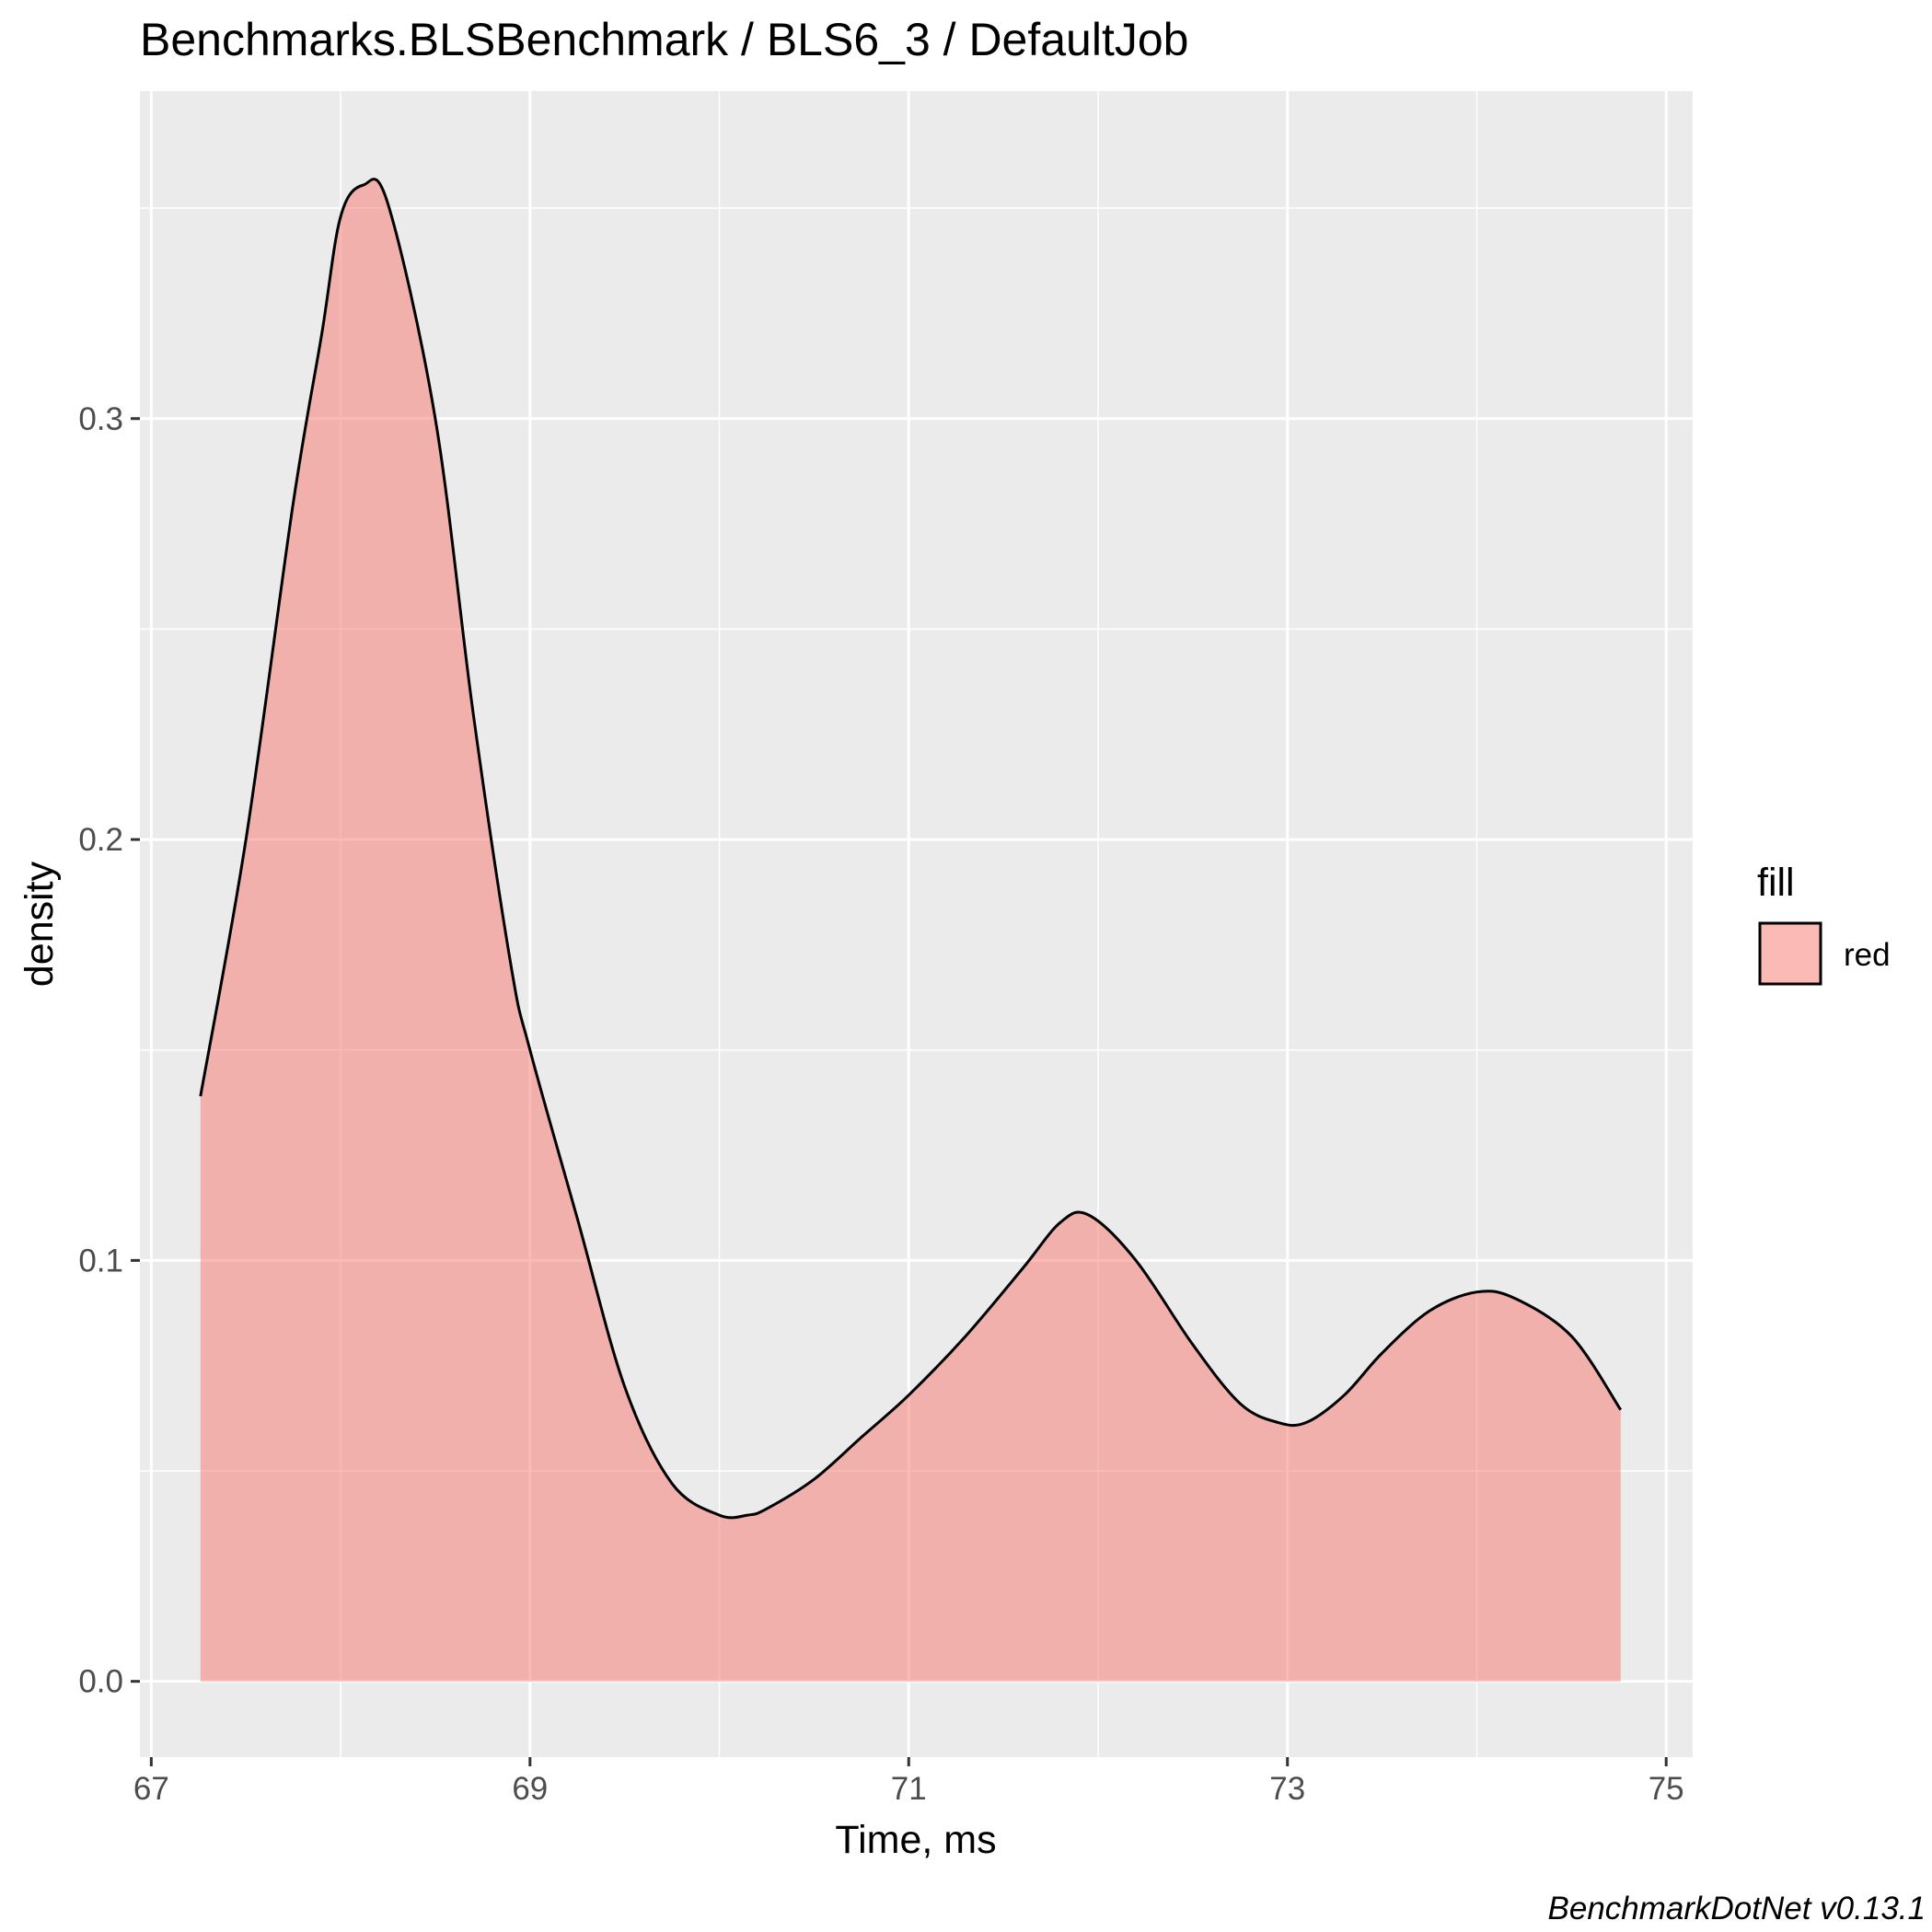 The width and height of the screenshot is (1932, 1932). I want to click on y-tick-label: 0.2, so click(101, 840).